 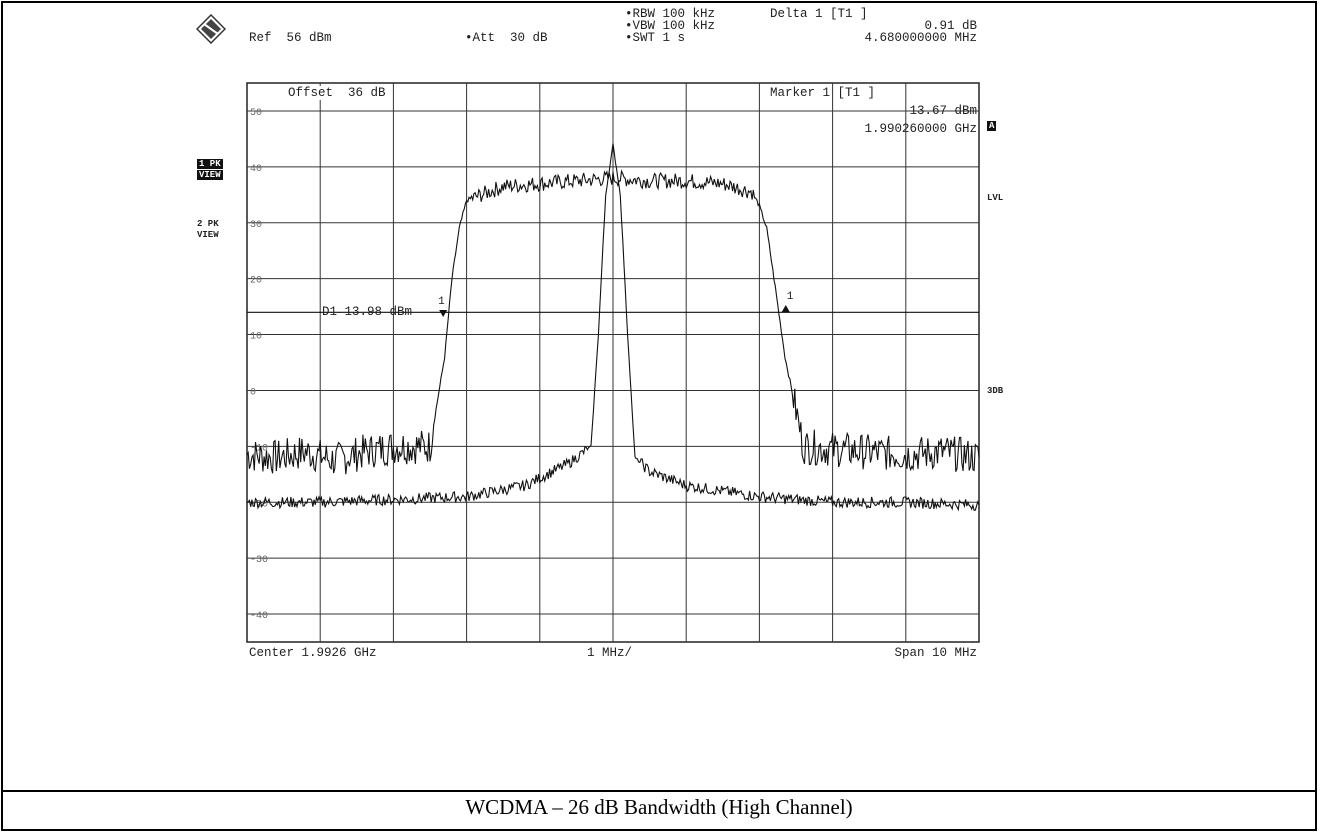 I want to click on rbw-label: •RBW 100 kHz, so click(x=670, y=14).